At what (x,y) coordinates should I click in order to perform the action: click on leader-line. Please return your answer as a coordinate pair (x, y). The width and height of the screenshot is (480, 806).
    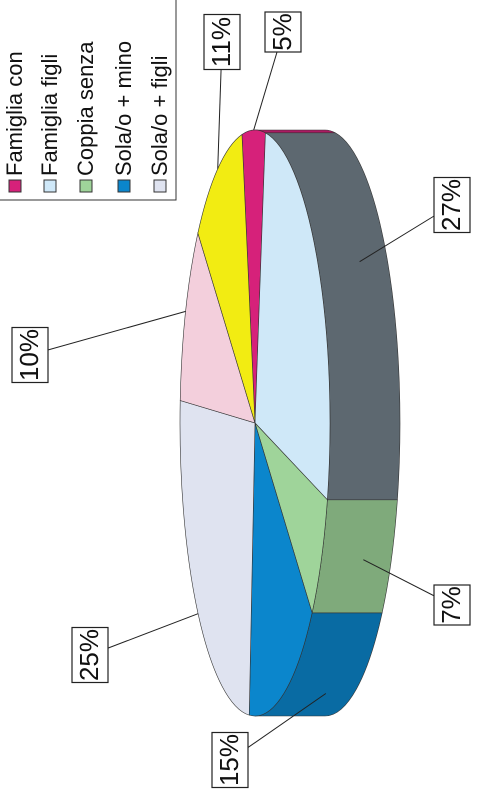
    Looking at the image, I should click on (107, 333).